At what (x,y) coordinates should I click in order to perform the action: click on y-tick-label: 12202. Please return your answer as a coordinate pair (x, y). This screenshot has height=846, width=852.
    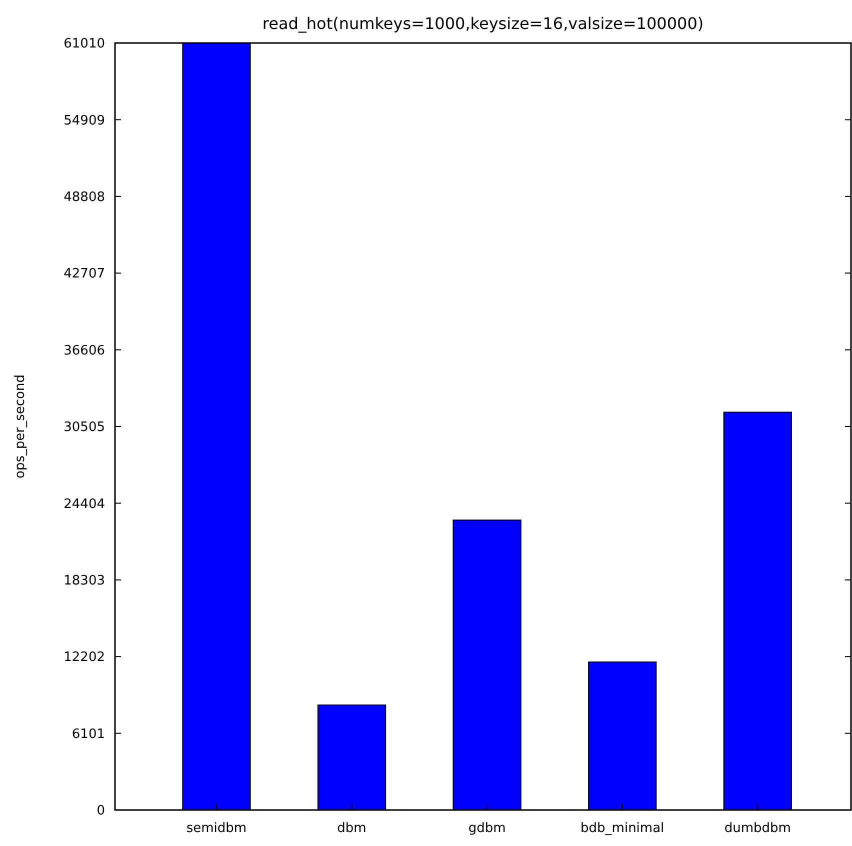
    Looking at the image, I should click on (84, 658).